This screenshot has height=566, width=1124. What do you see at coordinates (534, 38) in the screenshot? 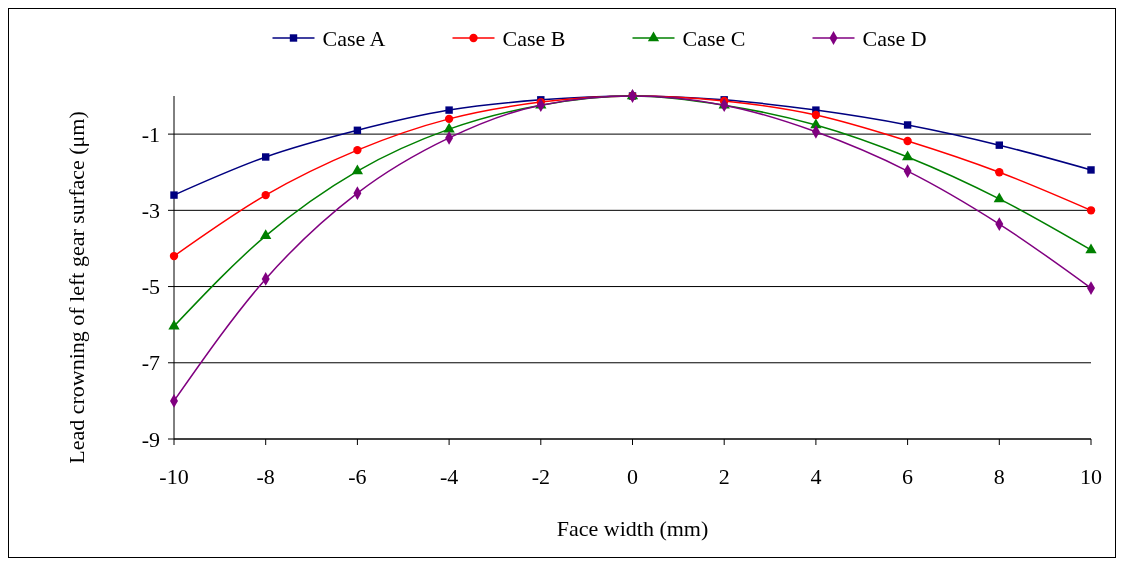
I see `legend-label: Case B` at bounding box center [534, 38].